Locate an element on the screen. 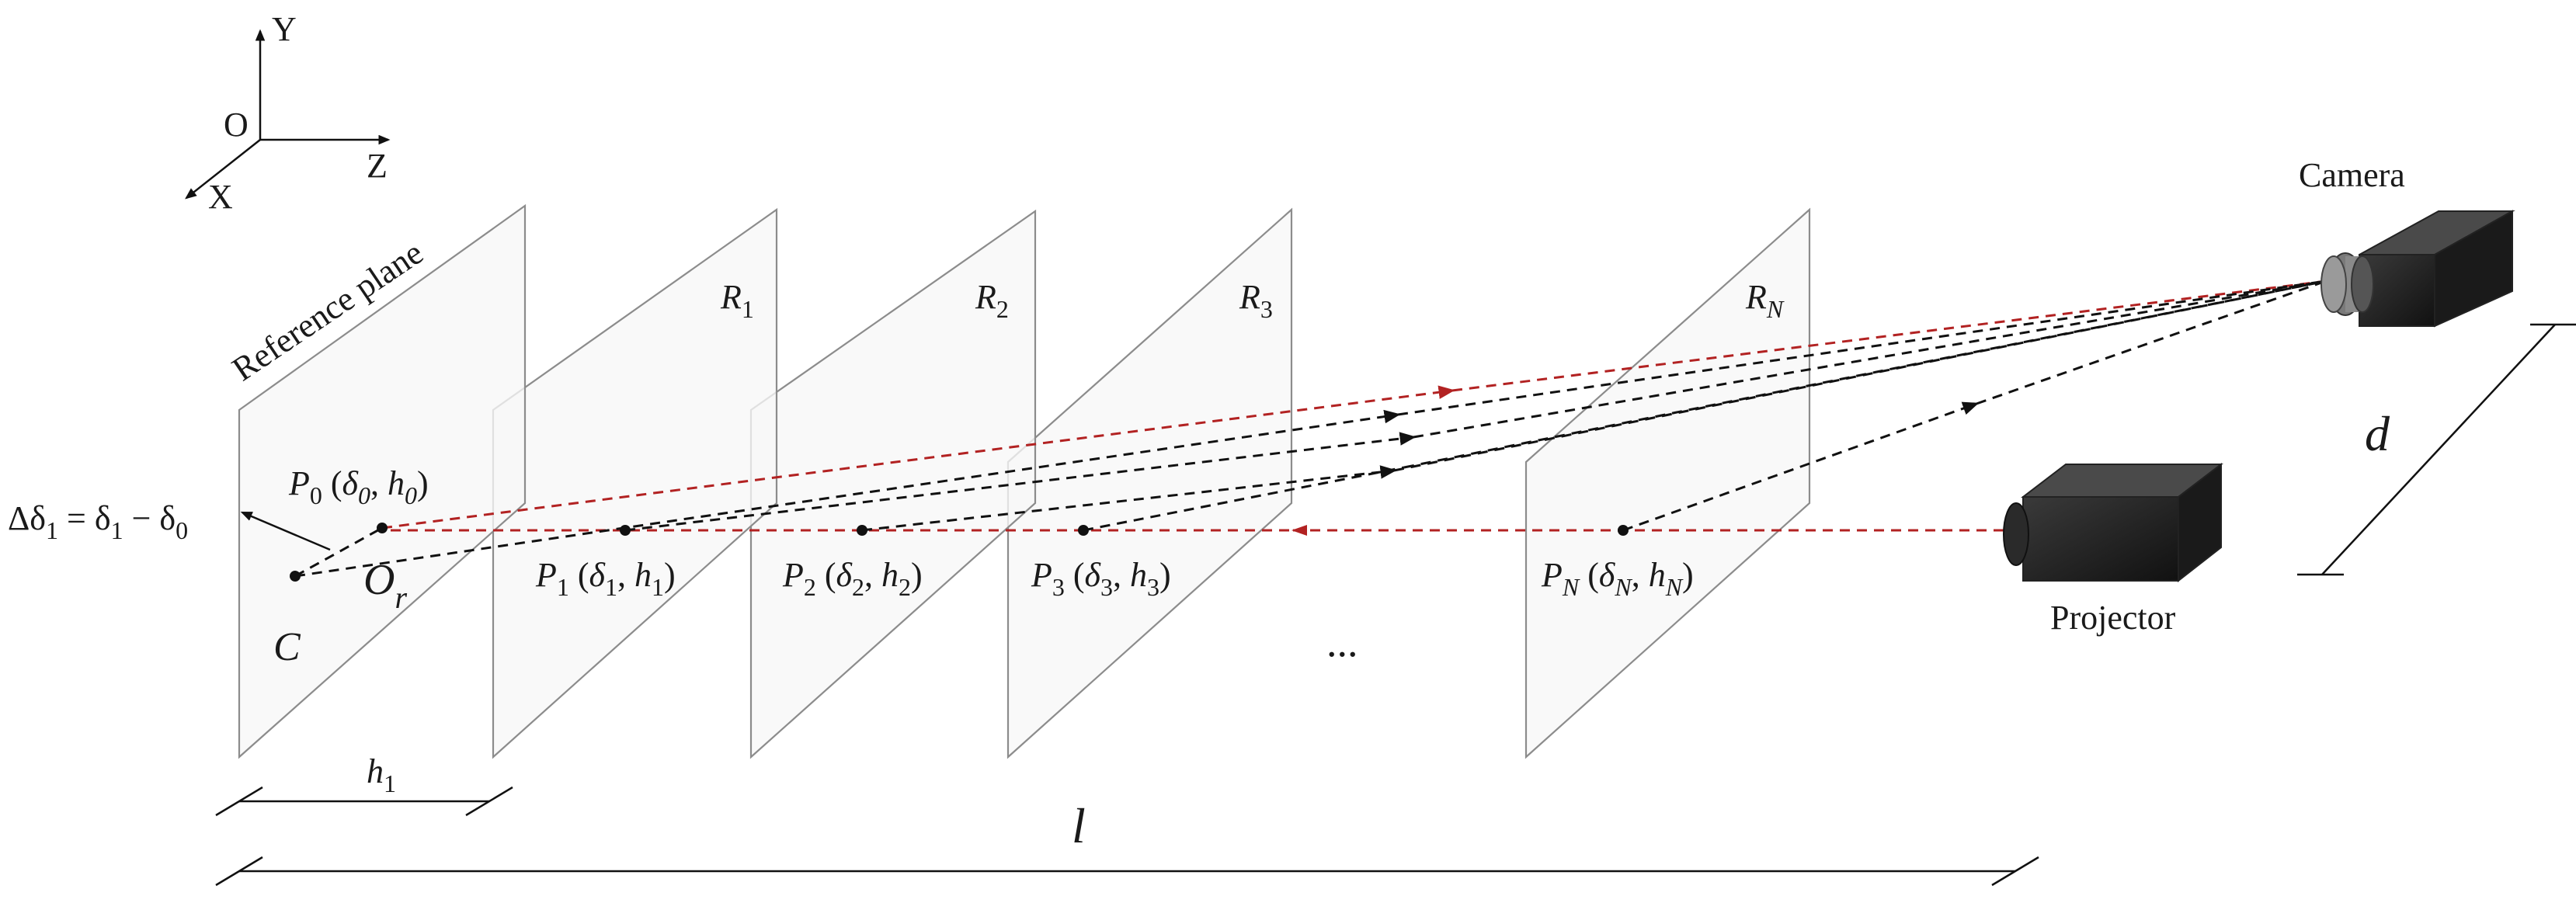 This screenshot has width=2576, height=903. dimension-h1: h1 is located at coordinates (364, 785).